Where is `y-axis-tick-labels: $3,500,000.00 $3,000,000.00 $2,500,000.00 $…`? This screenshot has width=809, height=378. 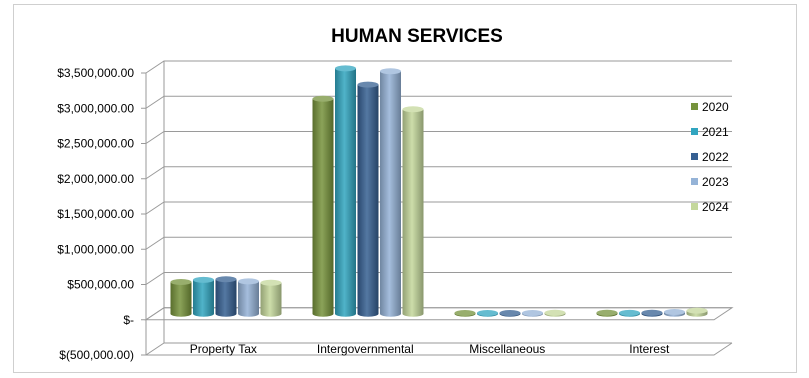
y-axis-tick-labels: $3,500,000.00 $3,000,000.00 $2,500,000.00 $… is located at coordinates (95, 214).